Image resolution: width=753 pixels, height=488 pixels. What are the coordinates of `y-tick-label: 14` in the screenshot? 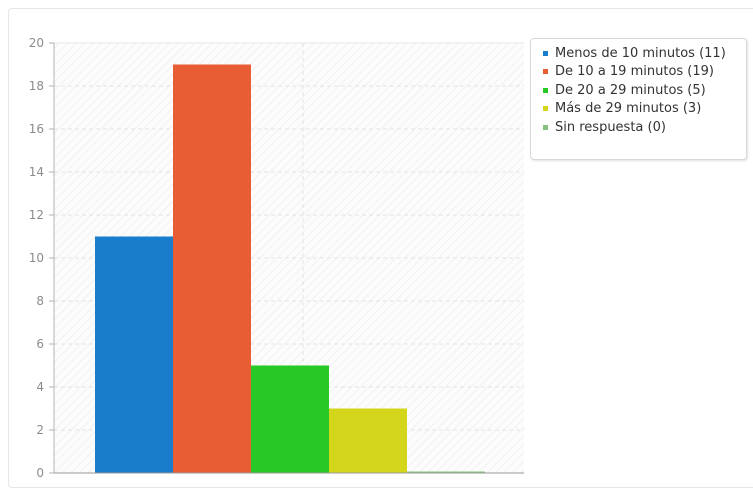 It's located at (36, 172).